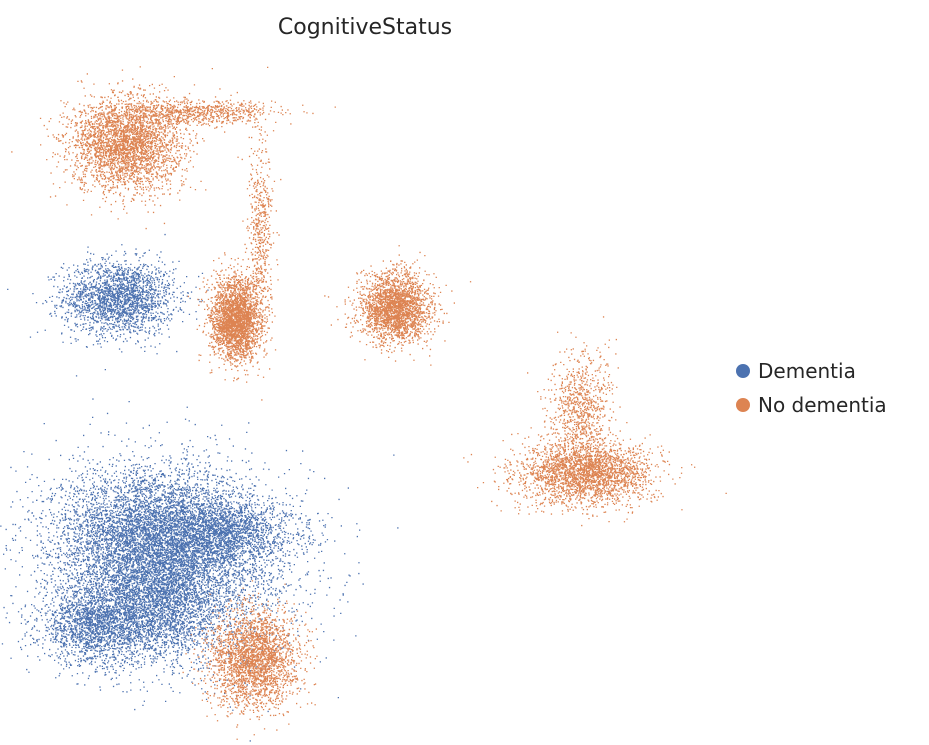  Describe the element at coordinates (743, 405) in the screenshot. I see `legend-marker-no-dementia` at that location.